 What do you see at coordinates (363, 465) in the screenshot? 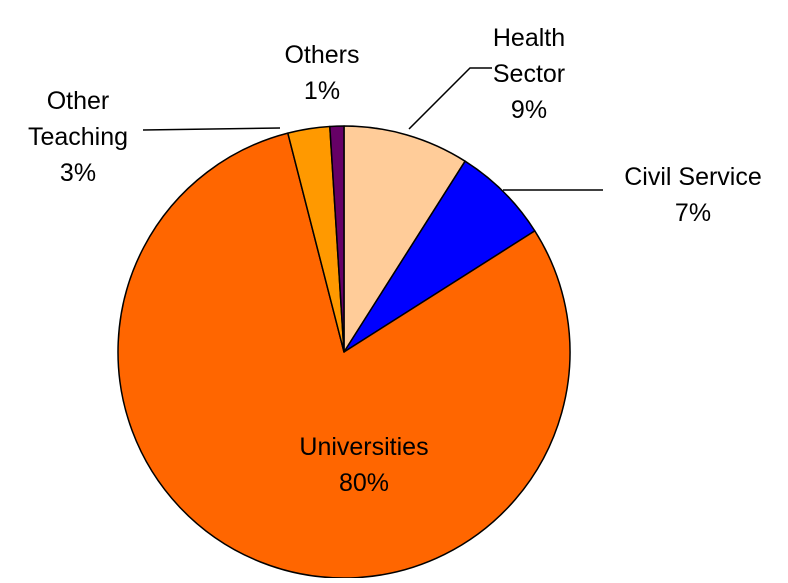
I see `data-label-universities: Universities 80%` at bounding box center [363, 465].